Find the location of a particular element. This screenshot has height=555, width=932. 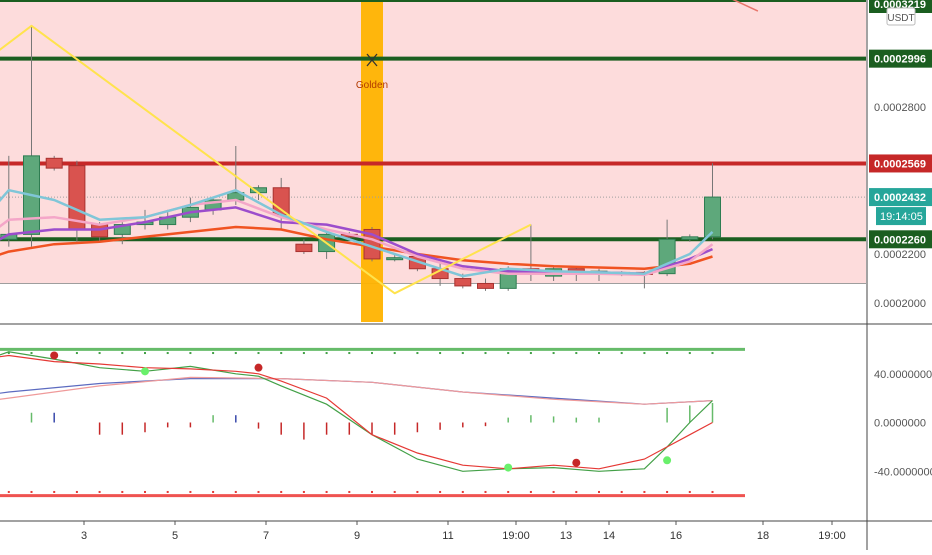

price-label-last: 0.0002432 is located at coordinates (900, 197).